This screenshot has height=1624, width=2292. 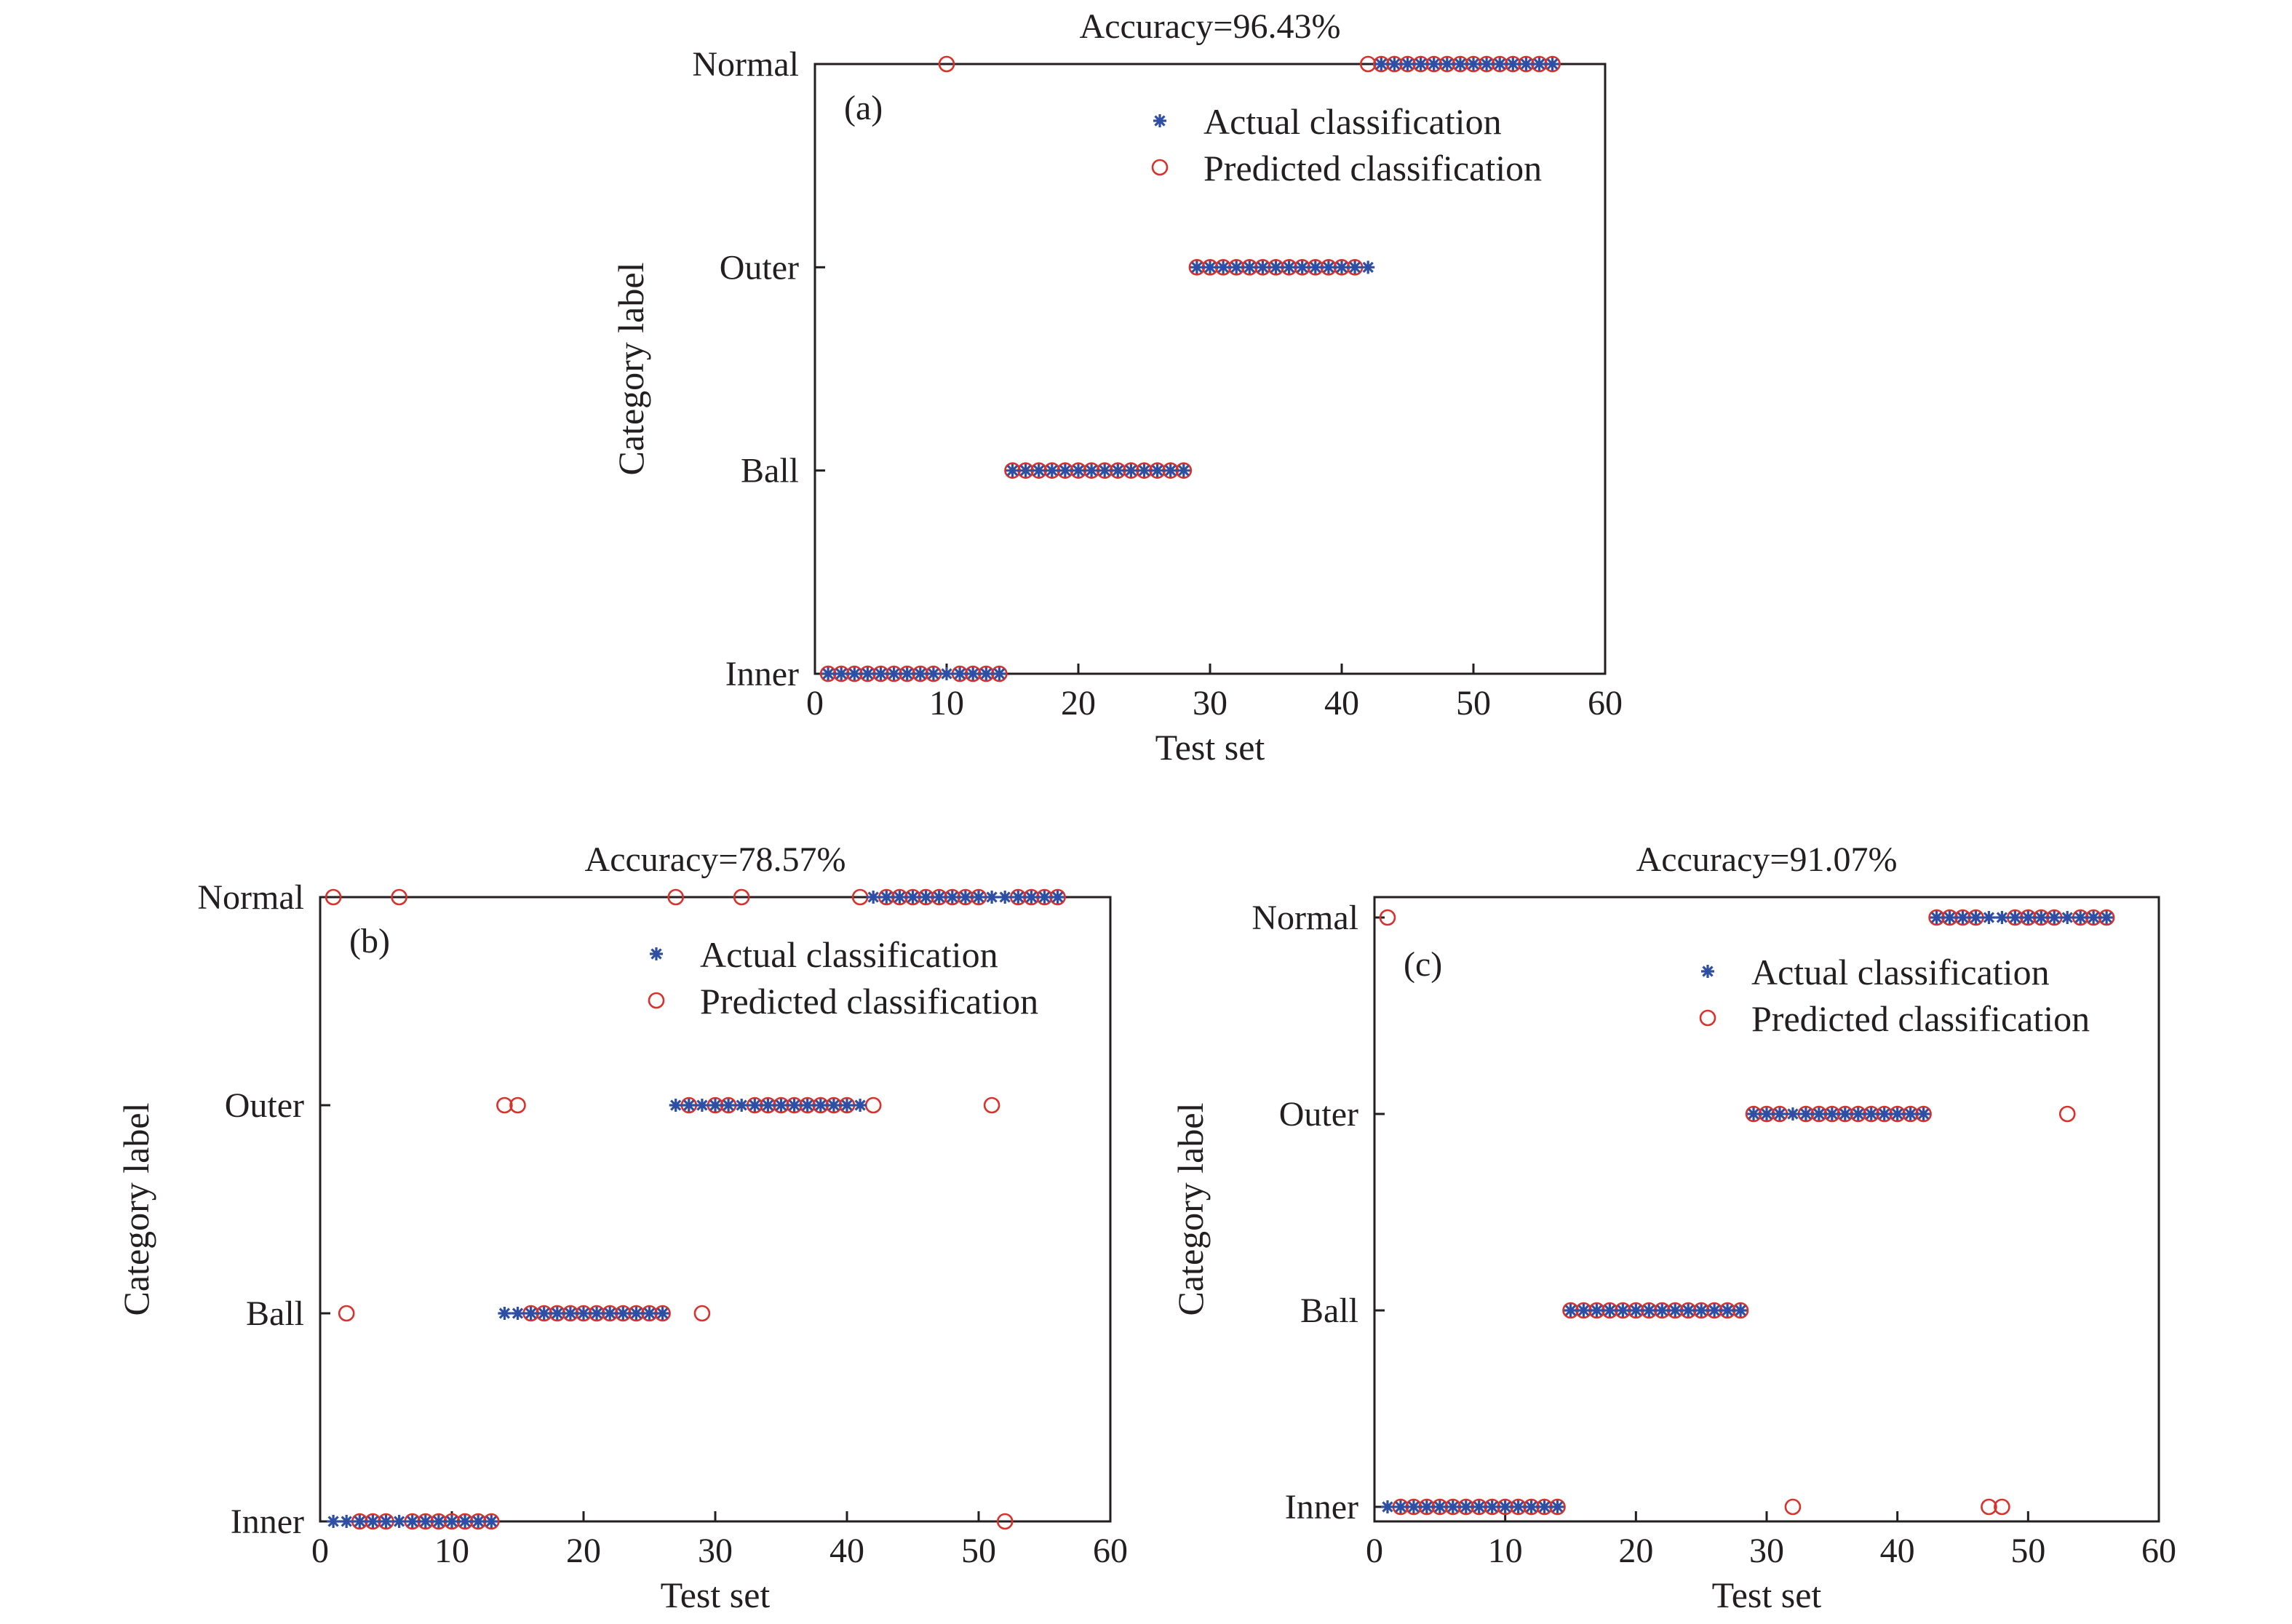 I want to click on x-tick-label: 50, so click(x=978, y=1551).